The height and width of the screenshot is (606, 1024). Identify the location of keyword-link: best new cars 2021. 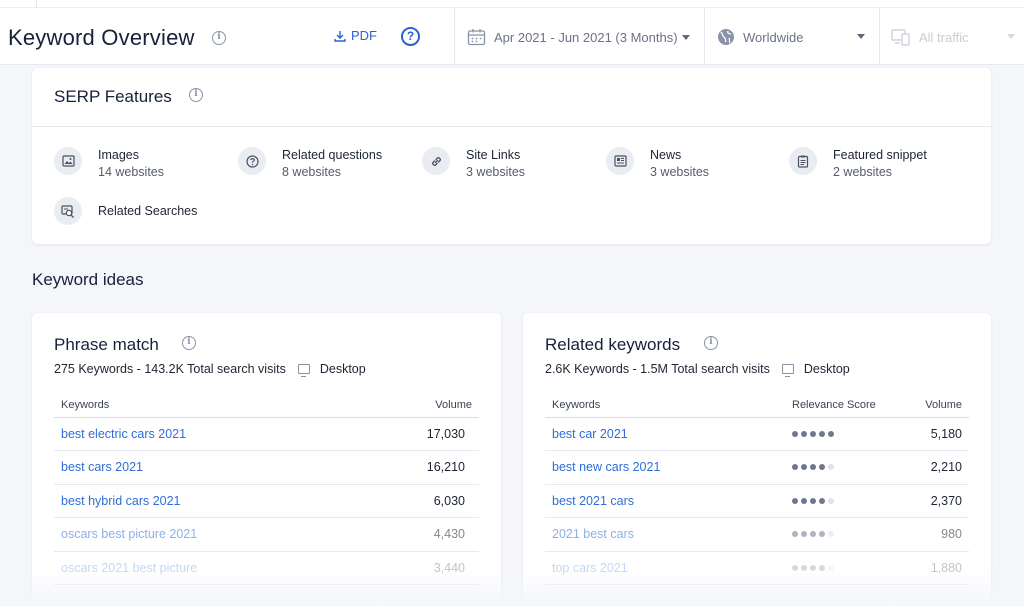
(668, 467).